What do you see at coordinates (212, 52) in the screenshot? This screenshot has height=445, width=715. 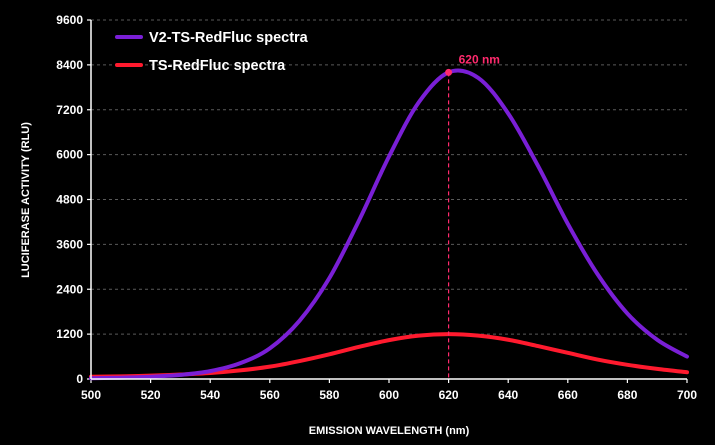 I see `legend: V2-TS-RedFluc spectra TS-RedFluc spectra` at bounding box center [212, 52].